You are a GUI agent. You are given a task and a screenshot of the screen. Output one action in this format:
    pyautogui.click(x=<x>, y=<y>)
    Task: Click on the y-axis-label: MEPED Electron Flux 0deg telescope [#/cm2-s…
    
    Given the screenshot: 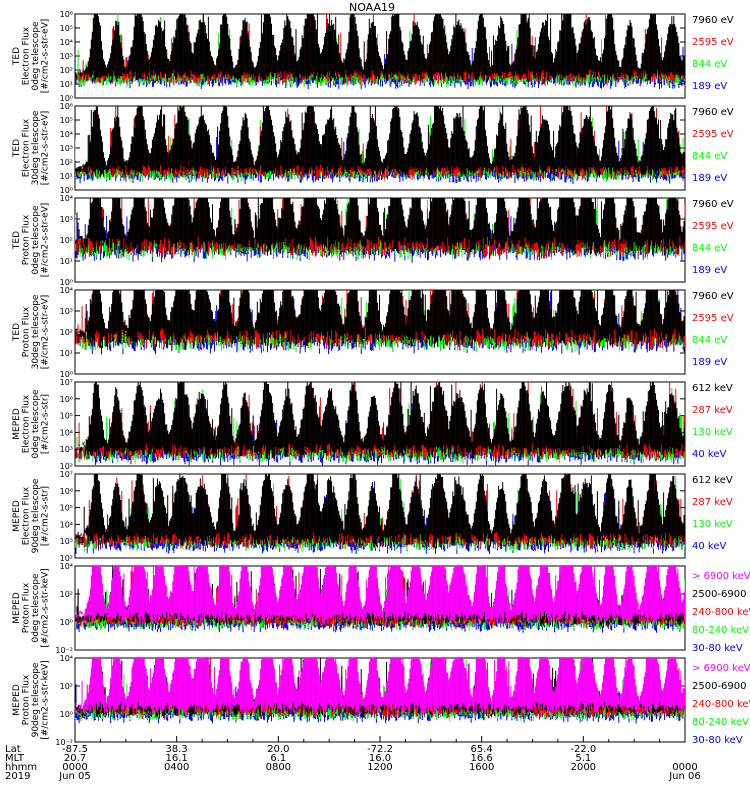 What is the action you would take?
    pyautogui.click(x=31, y=424)
    